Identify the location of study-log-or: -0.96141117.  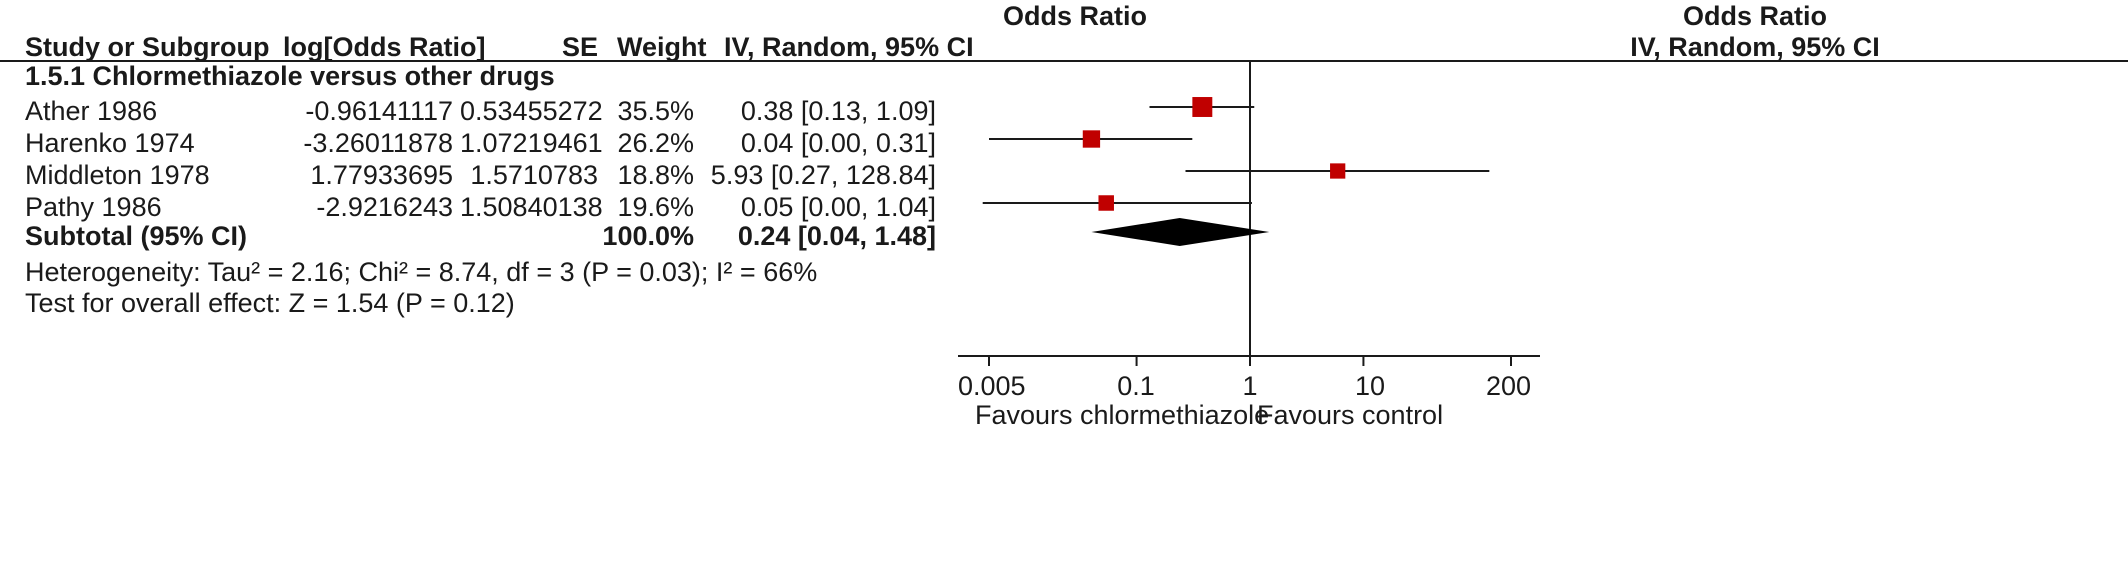
(379, 111).